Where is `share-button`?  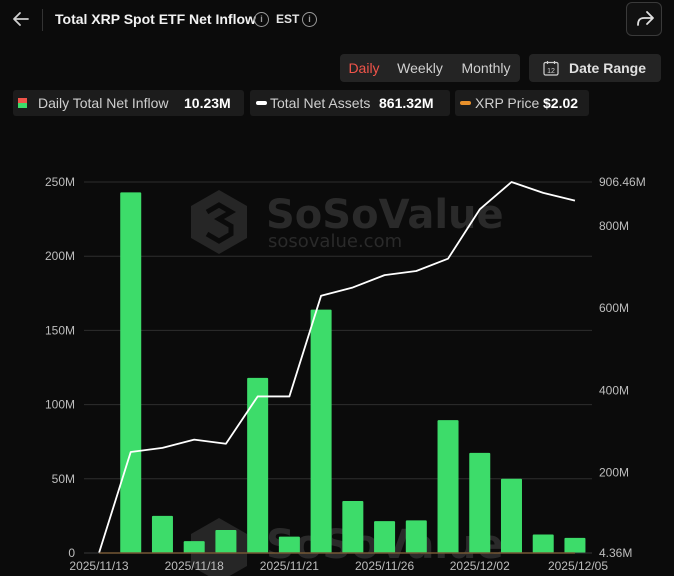 share-button is located at coordinates (644, 19).